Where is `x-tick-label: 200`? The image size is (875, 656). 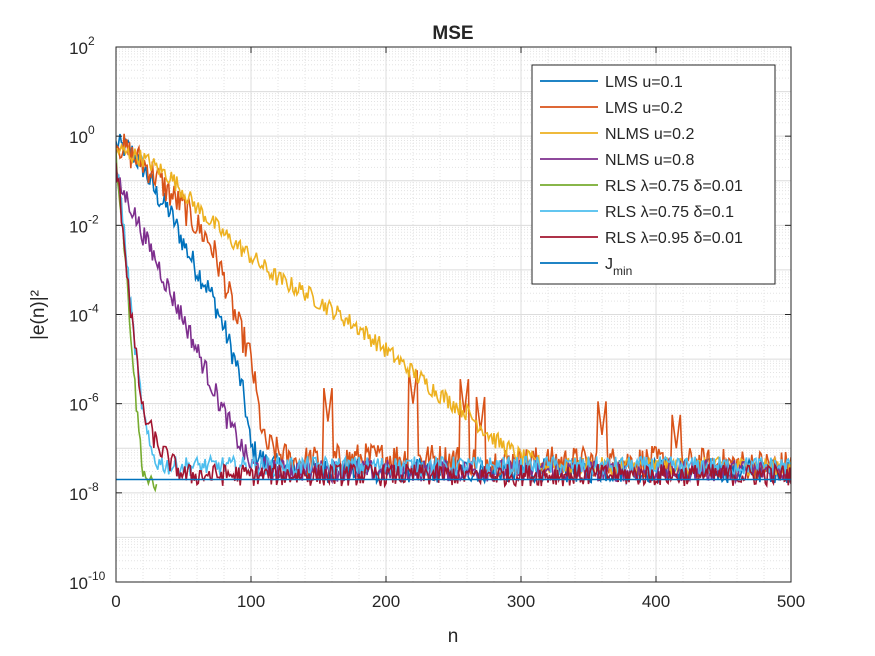 x-tick-label: 200 is located at coordinates (386, 601).